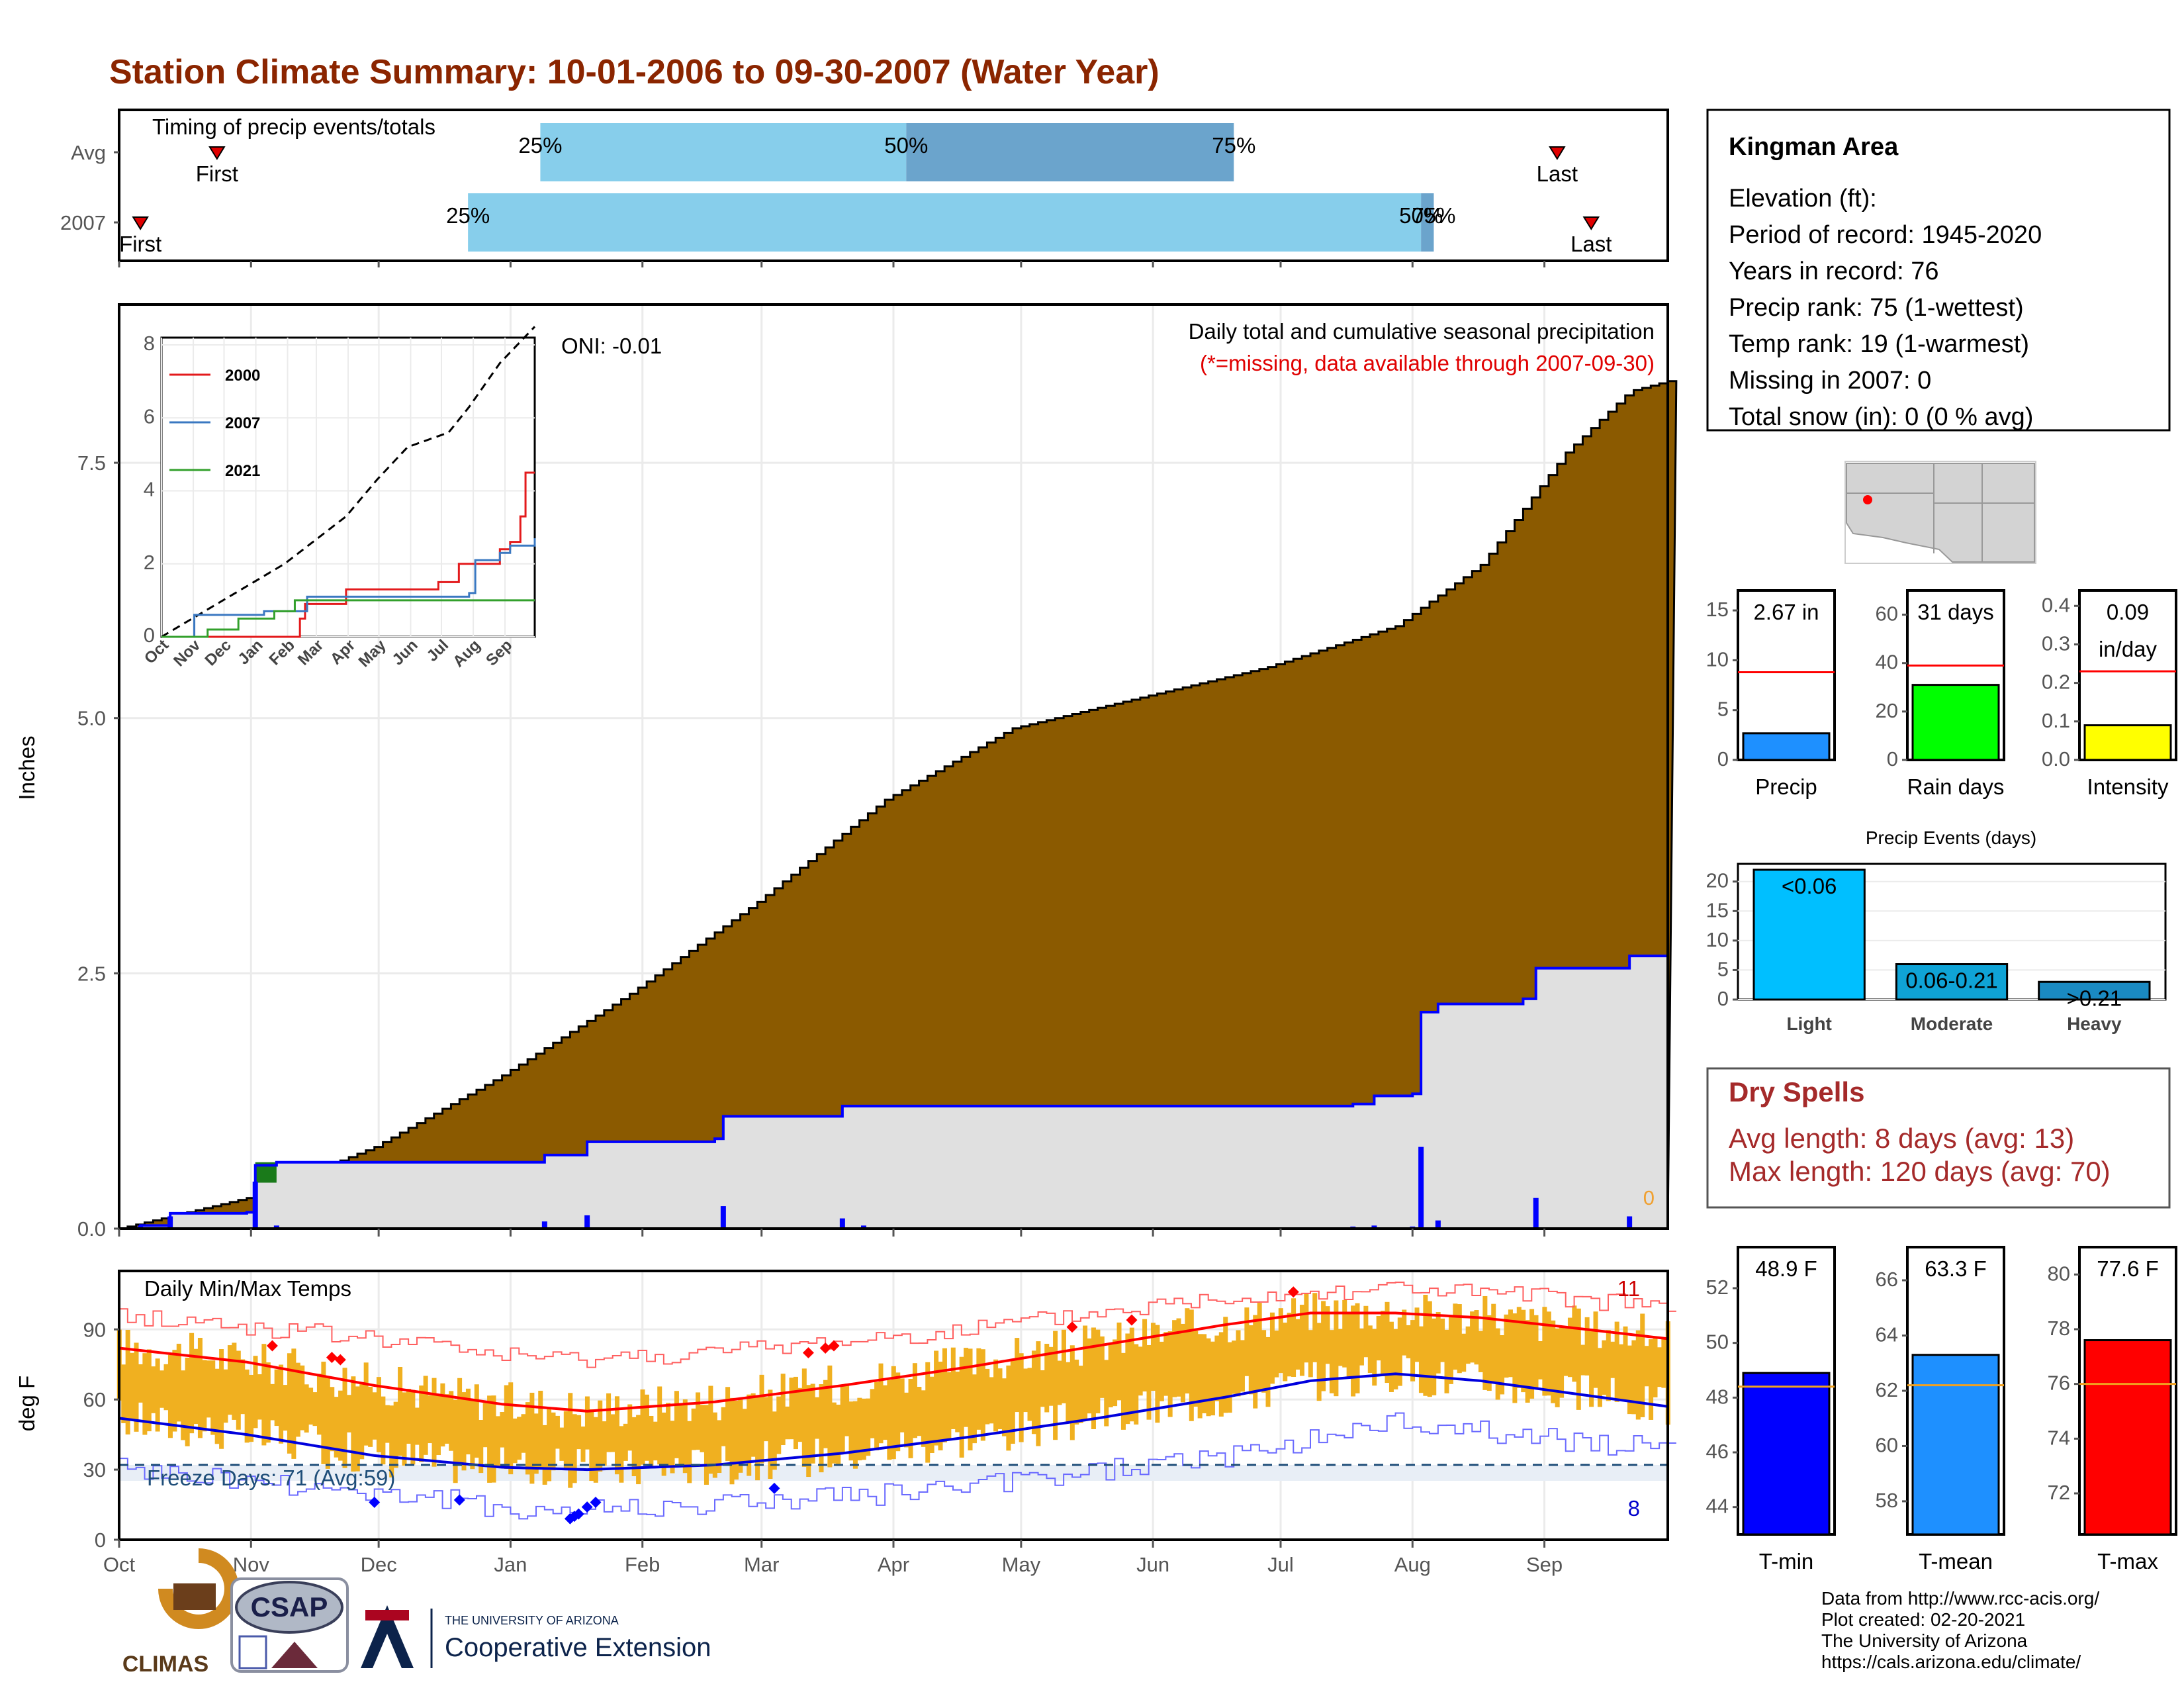 This screenshot has width=2184, height=1688. What do you see at coordinates (1885, 235) in the screenshot?
I see `station-info-line: Period of record: 1945-2020` at bounding box center [1885, 235].